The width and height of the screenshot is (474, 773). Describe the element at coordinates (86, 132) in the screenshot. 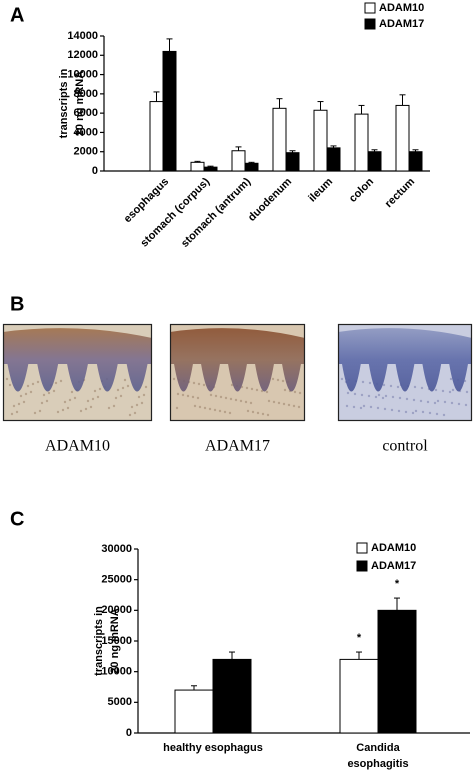

I see `y-tick-label: 4000` at that location.